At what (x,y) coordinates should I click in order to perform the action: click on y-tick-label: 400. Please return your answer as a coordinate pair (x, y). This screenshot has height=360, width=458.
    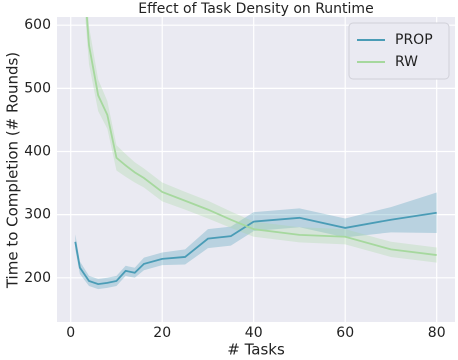
    Looking at the image, I should click on (37, 152).